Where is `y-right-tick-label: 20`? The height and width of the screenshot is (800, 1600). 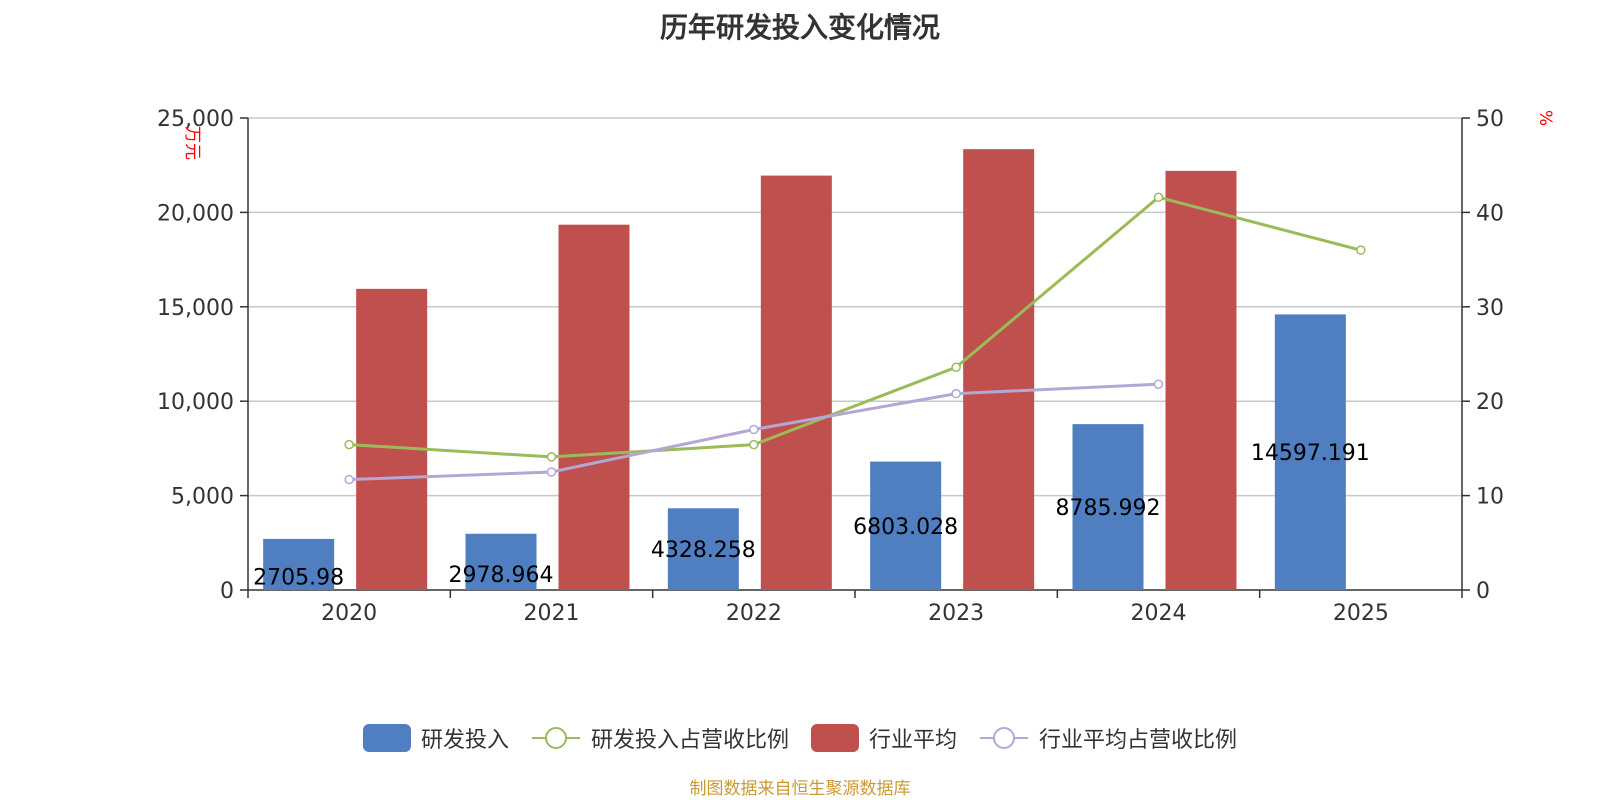 y-right-tick-label: 20 is located at coordinates (1490, 402).